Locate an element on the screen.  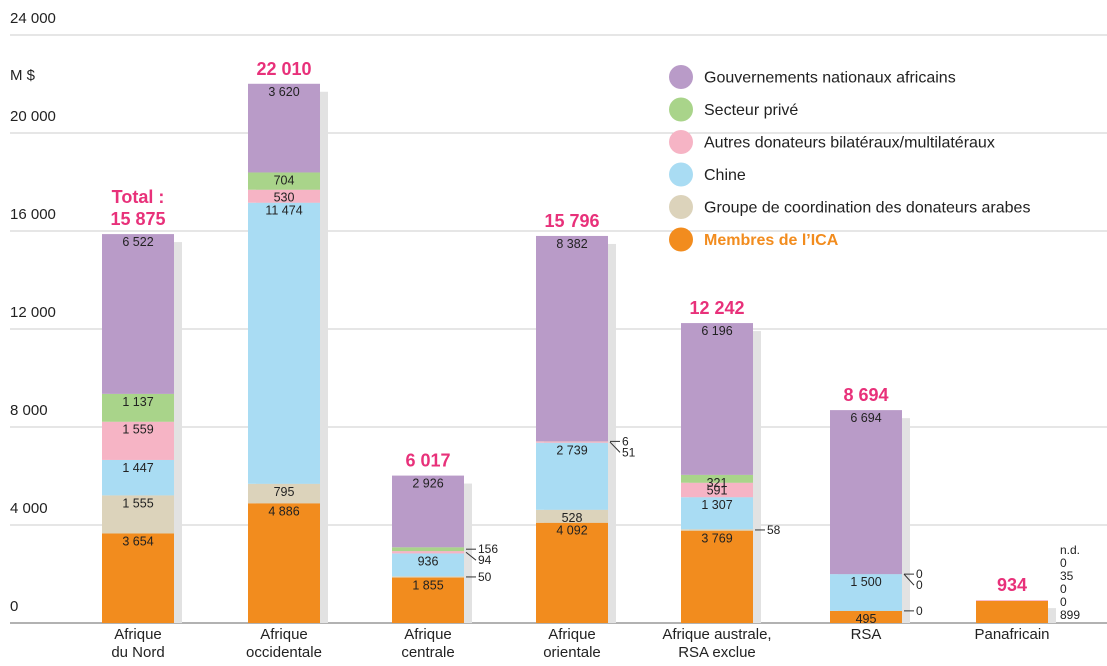
y-tick-label: 20 000 is located at coordinates (33, 116).